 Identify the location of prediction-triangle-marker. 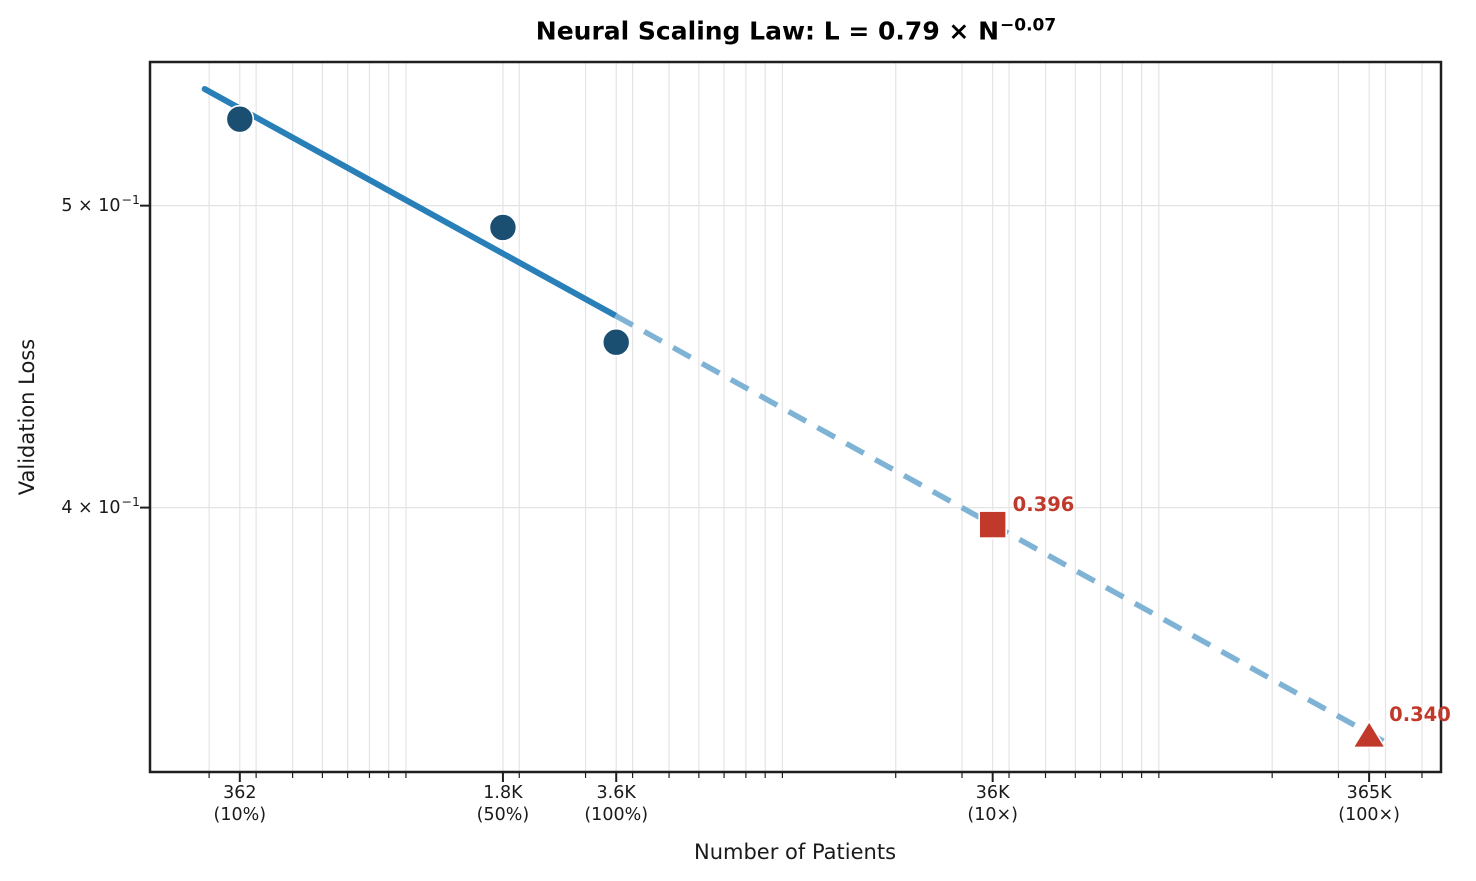
(1369, 734).